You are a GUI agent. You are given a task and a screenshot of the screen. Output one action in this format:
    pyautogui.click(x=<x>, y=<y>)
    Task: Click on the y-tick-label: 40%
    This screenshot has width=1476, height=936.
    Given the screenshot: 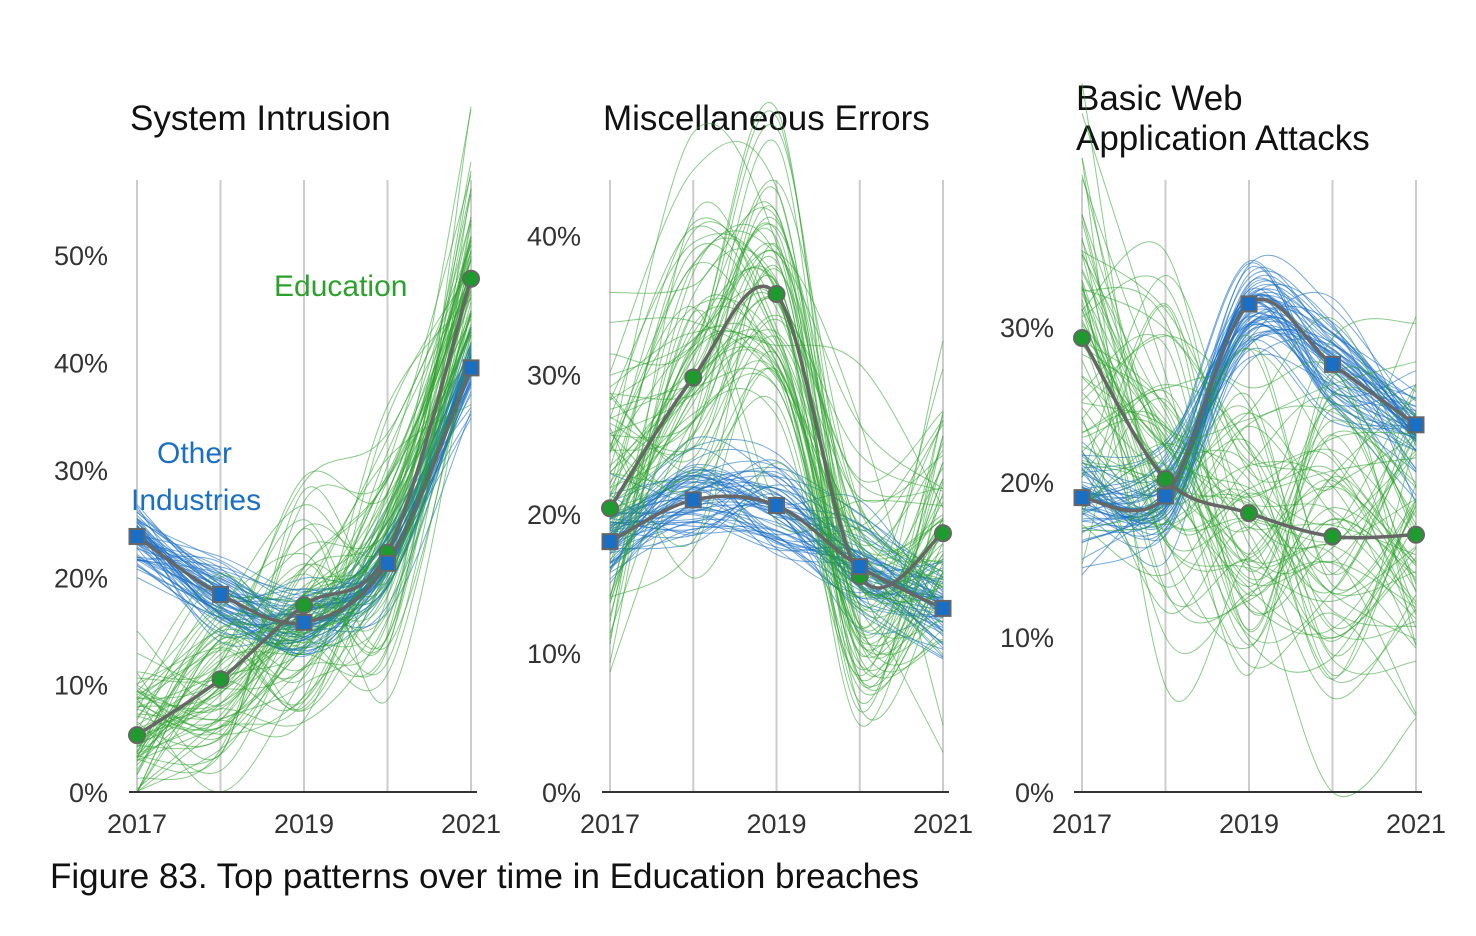 What is the action you would take?
    pyautogui.click(x=81, y=364)
    